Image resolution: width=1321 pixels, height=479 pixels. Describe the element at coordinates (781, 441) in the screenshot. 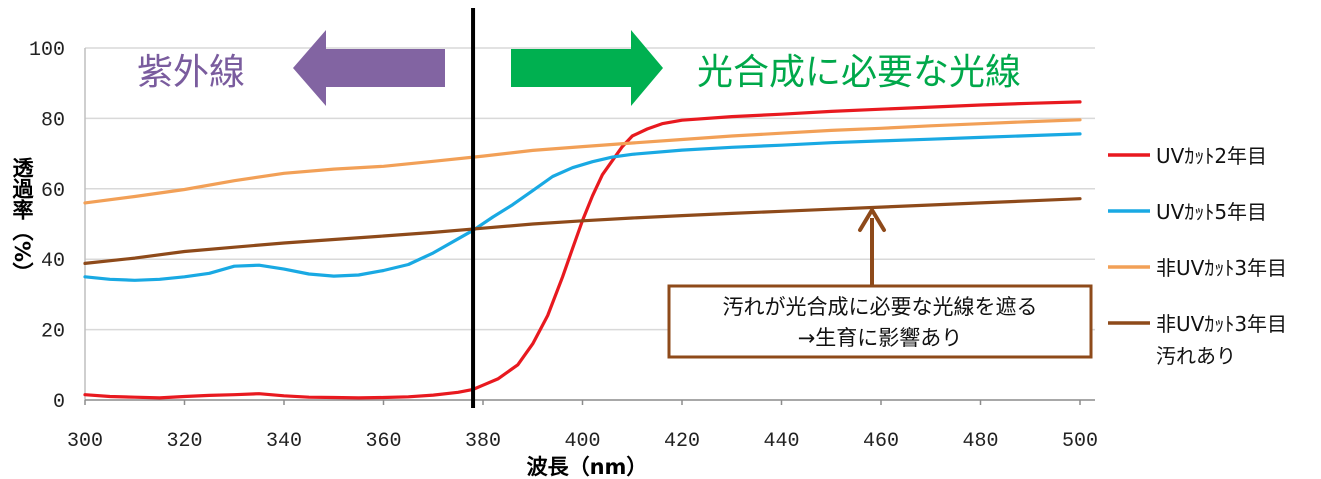

I see `x-tick-label: 440` at that location.